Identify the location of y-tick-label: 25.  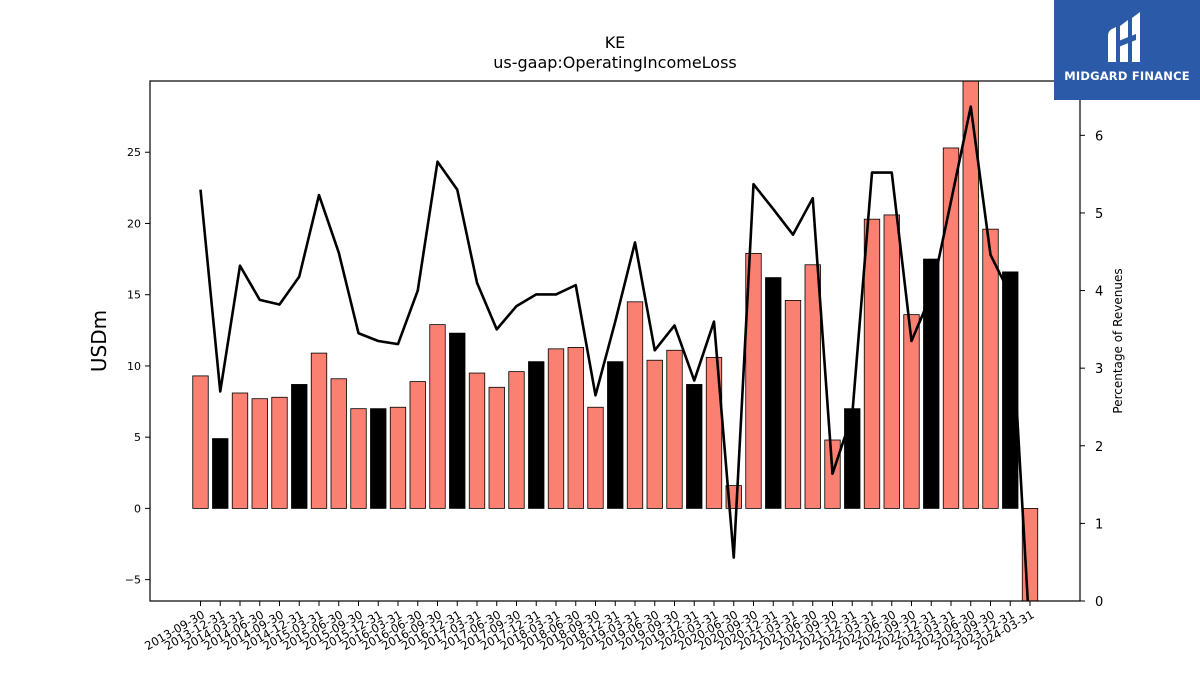
(134, 152).